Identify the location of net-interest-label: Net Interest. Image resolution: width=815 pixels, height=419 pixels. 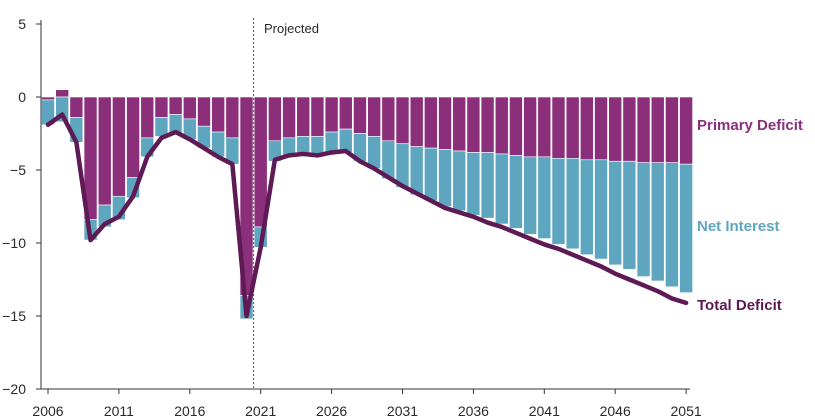
(738, 226).